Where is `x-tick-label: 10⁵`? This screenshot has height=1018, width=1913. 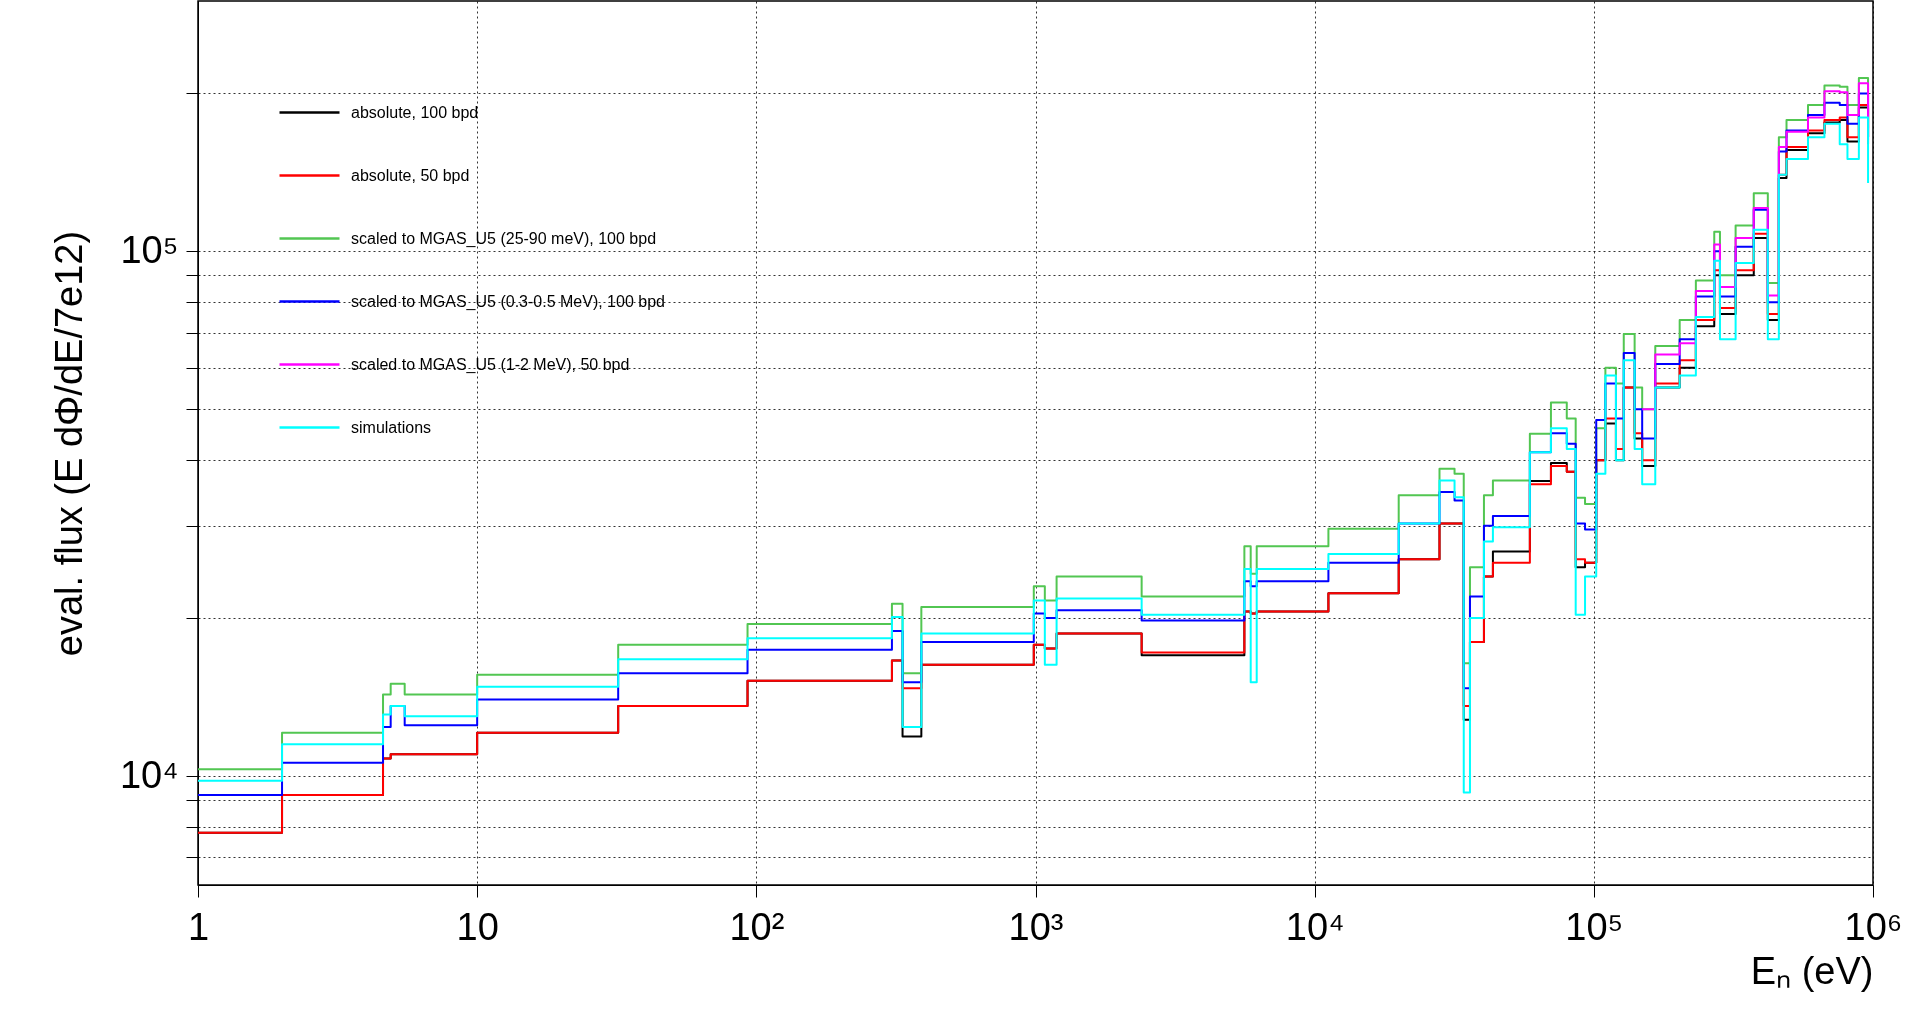 x-tick-label: 10⁵ is located at coordinates (1594, 926).